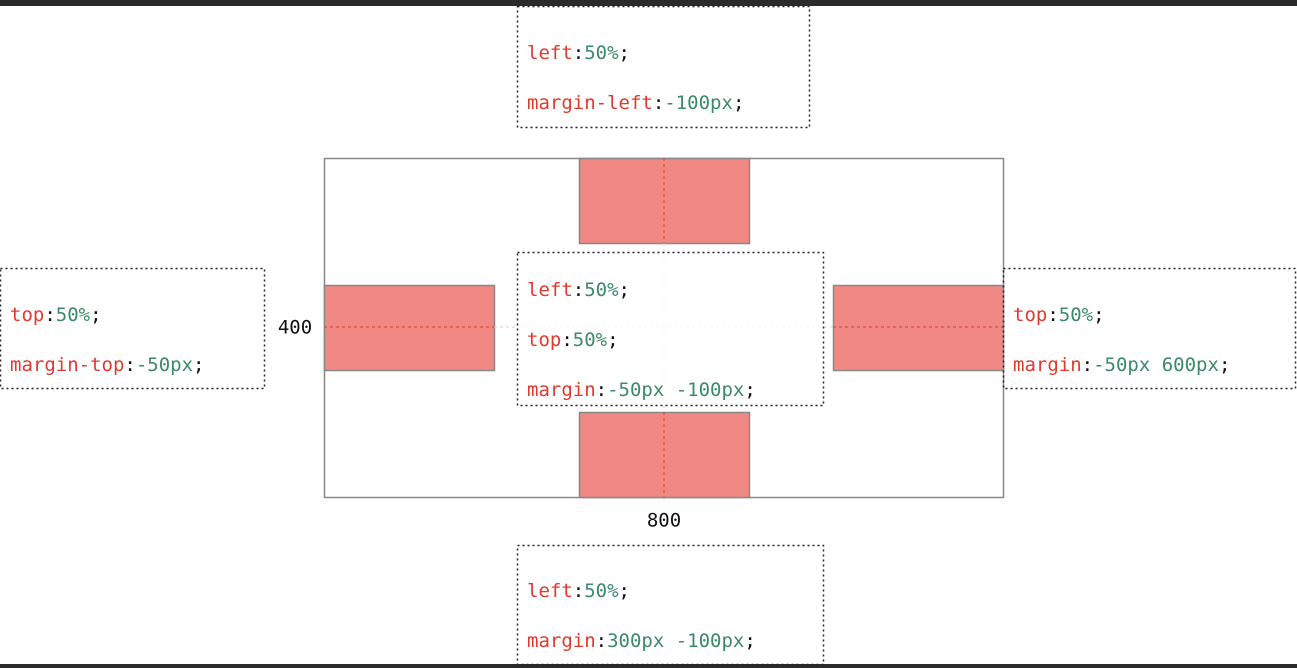  What do you see at coordinates (590, 103) in the screenshot?
I see `property: margin-left` at bounding box center [590, 103].